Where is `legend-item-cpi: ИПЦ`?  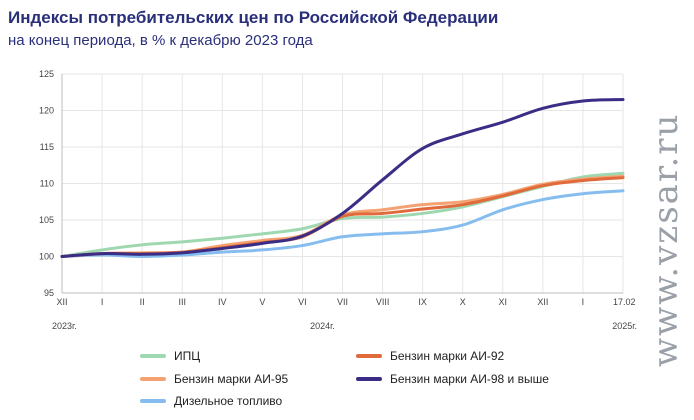 legend-item-cpi: ИПЦ is located at coordinates (170, 356).